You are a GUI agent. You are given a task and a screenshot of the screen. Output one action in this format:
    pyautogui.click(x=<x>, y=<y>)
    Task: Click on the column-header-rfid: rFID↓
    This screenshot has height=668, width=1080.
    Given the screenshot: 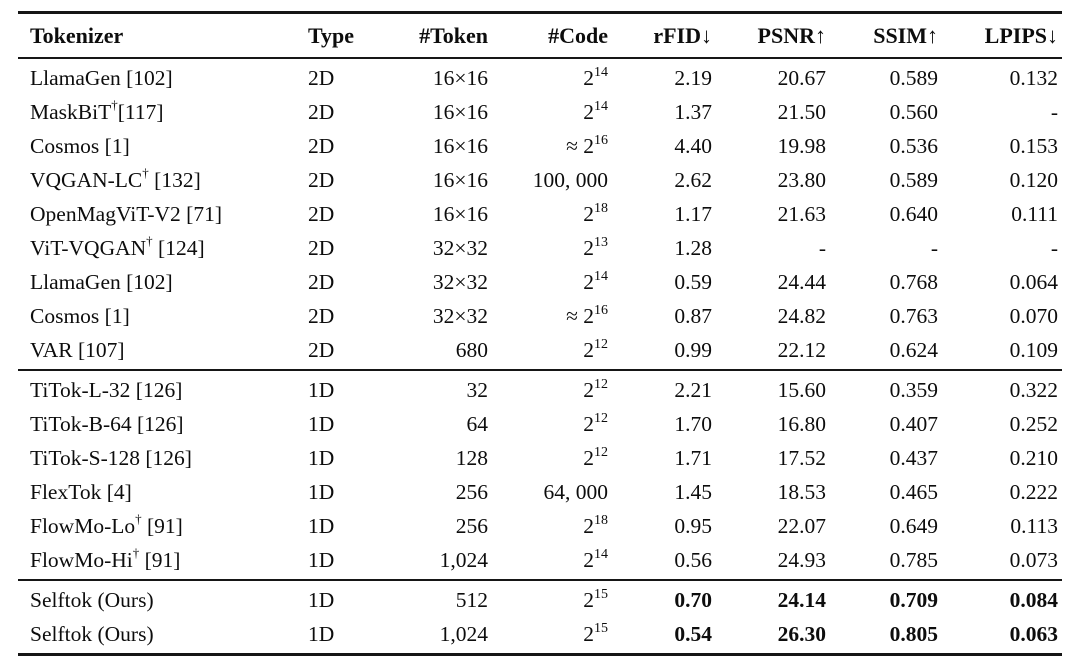 What is the action you would take?
    pyautogui.click(x=682, y=35)
    